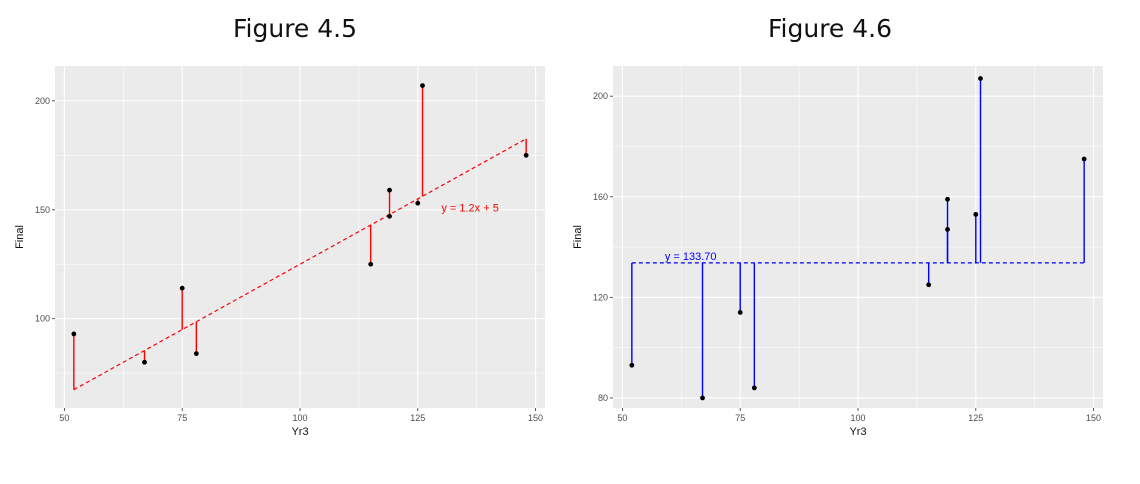 Image resolution: width=1140 pixels, height=484 pixels. Describe the element at coordinates (600, 197) in the screenshot. I see `y-tick-label: 160` at that location.